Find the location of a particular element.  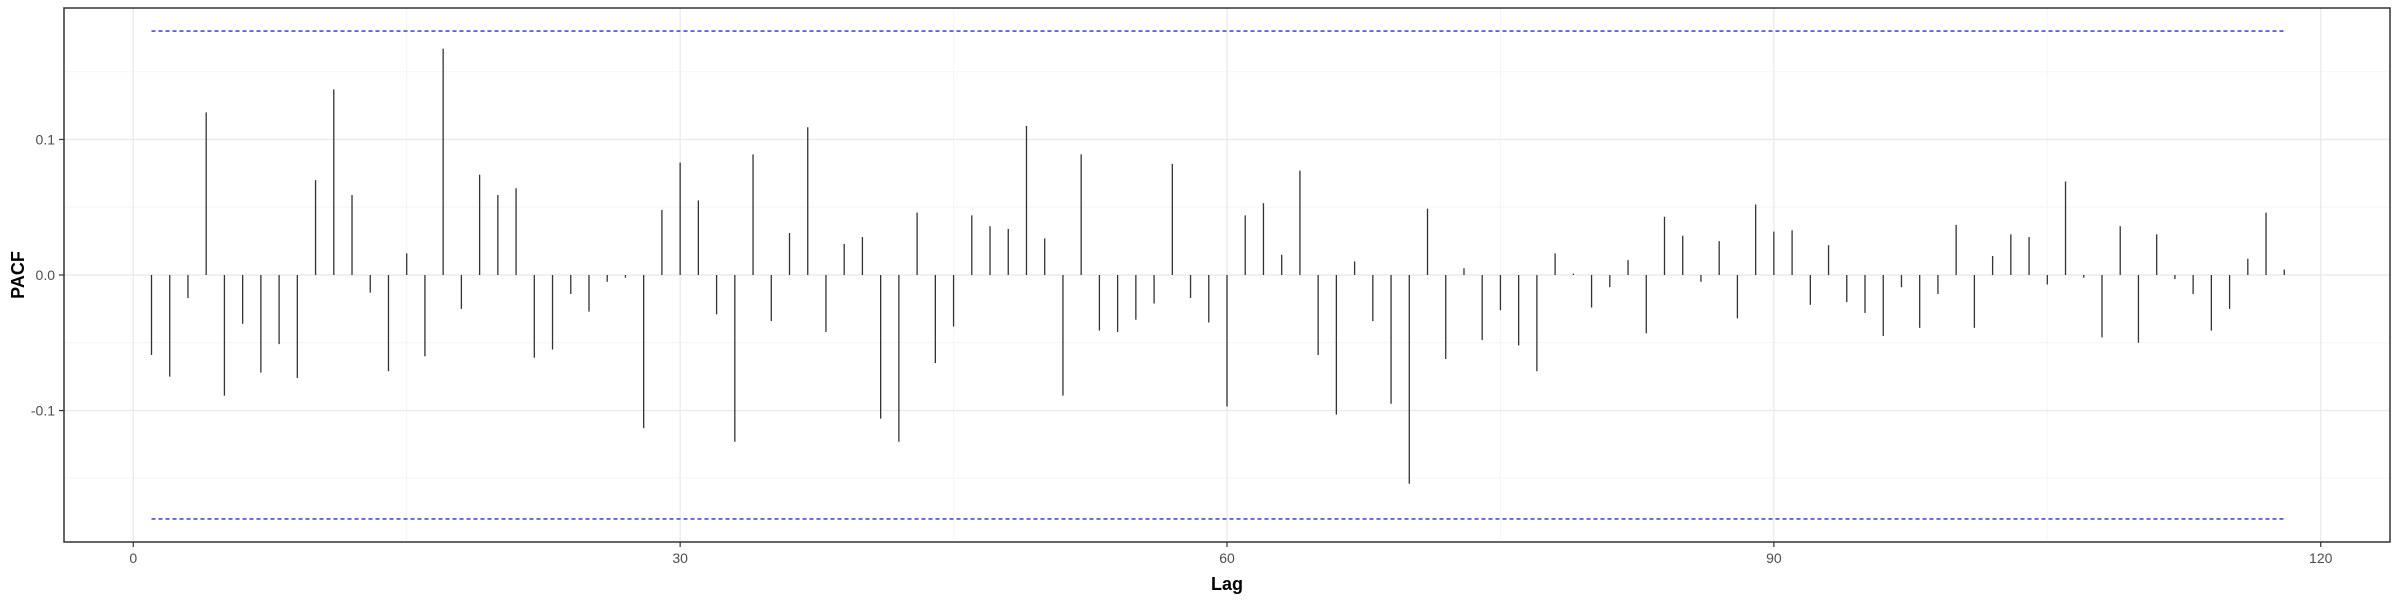

y-axis-title: PACF is located at coordinates (18, 275).